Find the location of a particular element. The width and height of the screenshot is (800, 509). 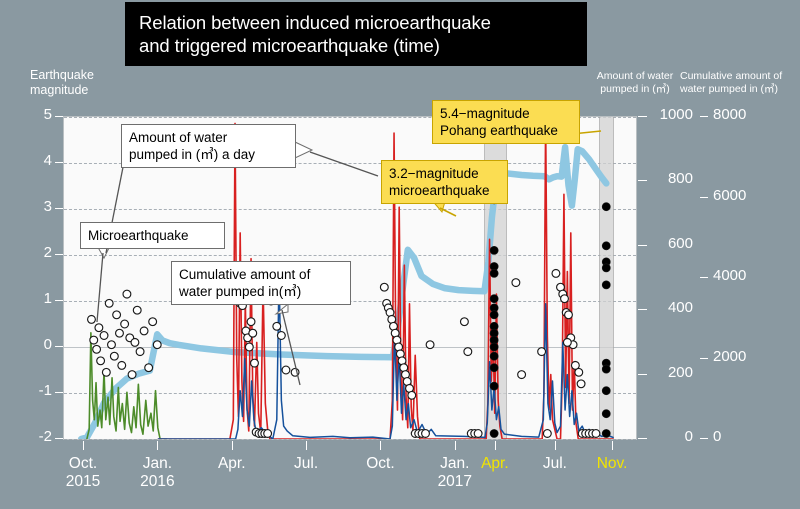

x-axis-label-month-3: Jul. is located at coordinates (306, 463).